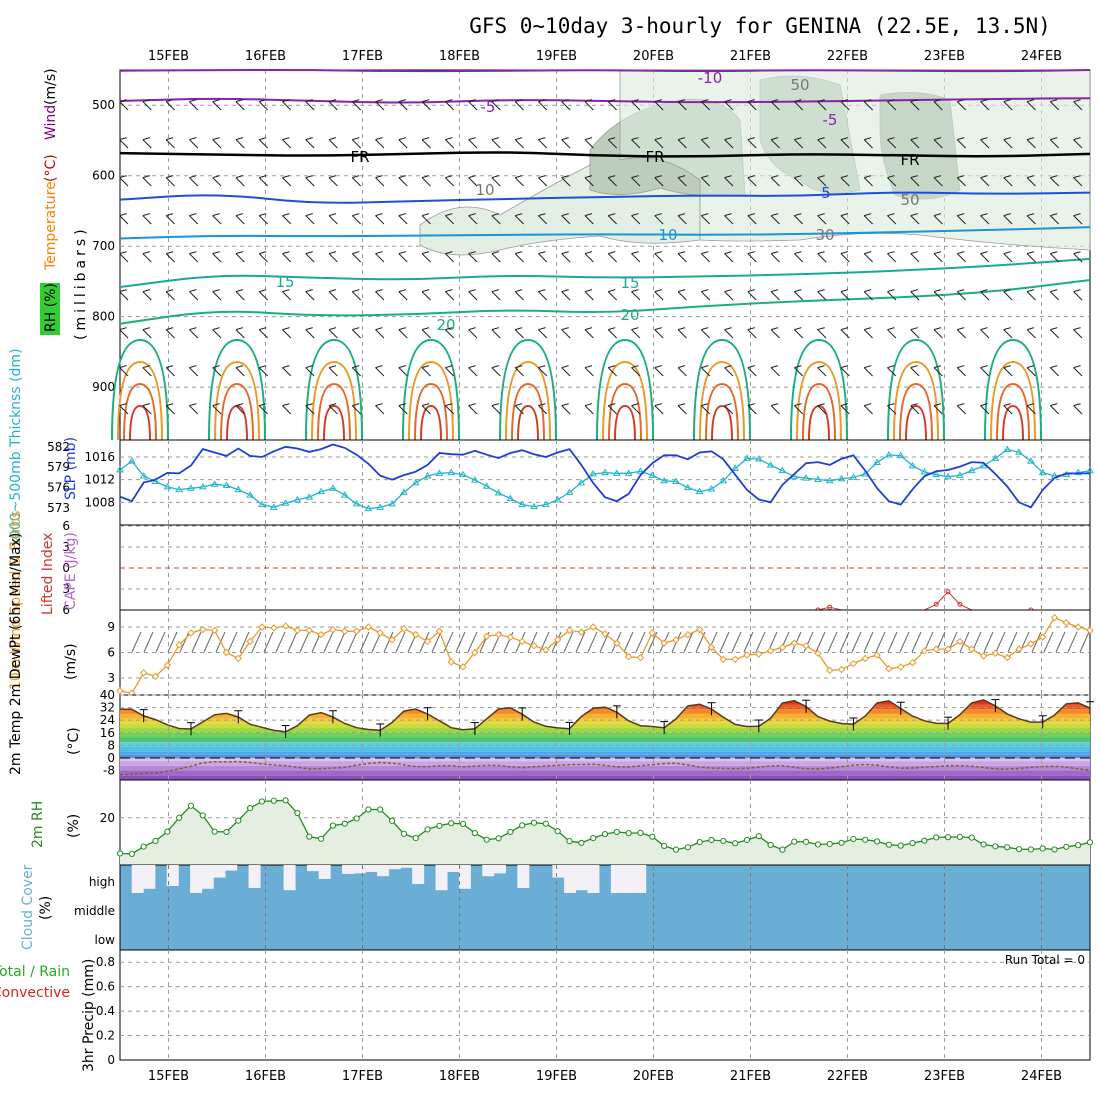 This screenshot has height=1100, width=1100. Describe the element at coordinates (445, 325) in the screenshot. I see `contour-label: 20` at that location.